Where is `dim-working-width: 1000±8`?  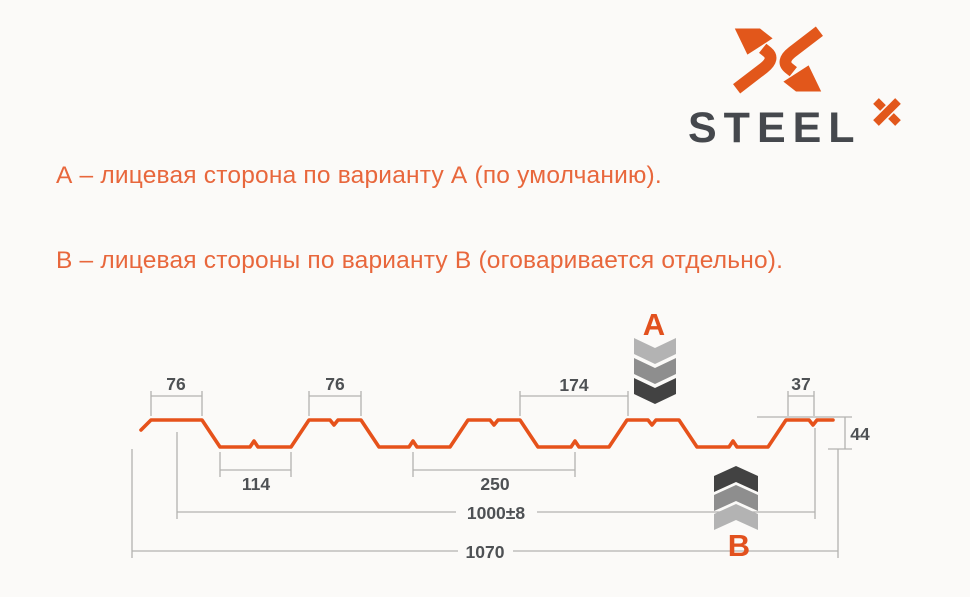 dim-working-width: 1000±8 is located at coordinates (496, 513).